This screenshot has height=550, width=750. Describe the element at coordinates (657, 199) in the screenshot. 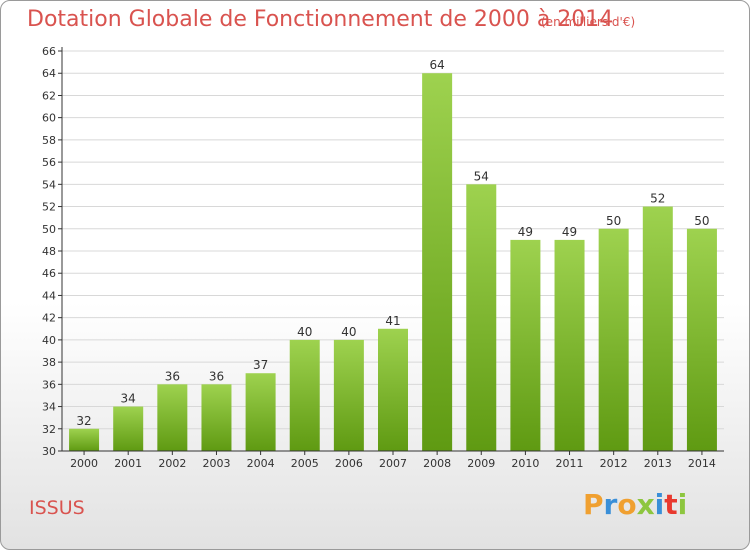

I see `data-label: 52` at that location.